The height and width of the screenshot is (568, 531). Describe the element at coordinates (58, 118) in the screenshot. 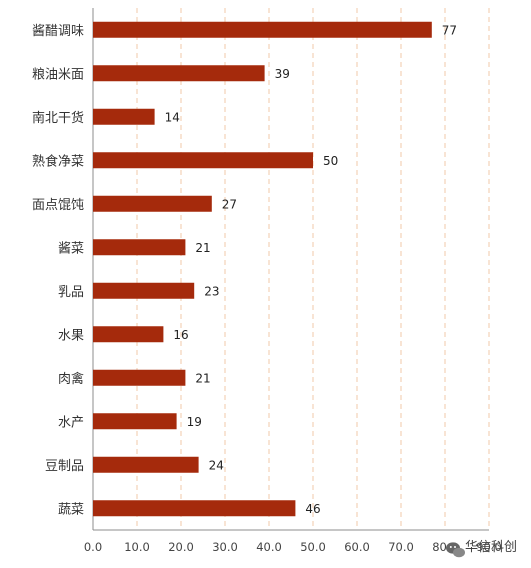

I see `category-label: 南北干货` at that location.